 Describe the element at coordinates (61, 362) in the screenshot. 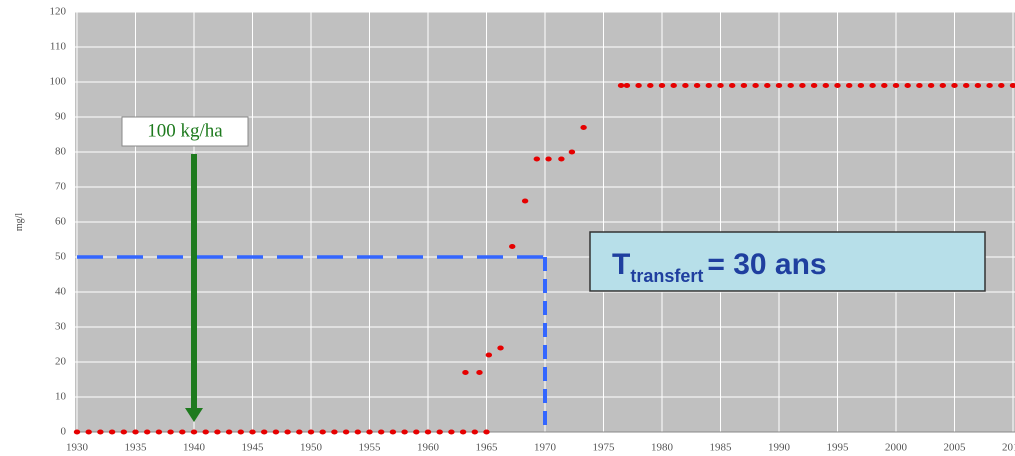

I see `y-tick-label: 20` at that location.